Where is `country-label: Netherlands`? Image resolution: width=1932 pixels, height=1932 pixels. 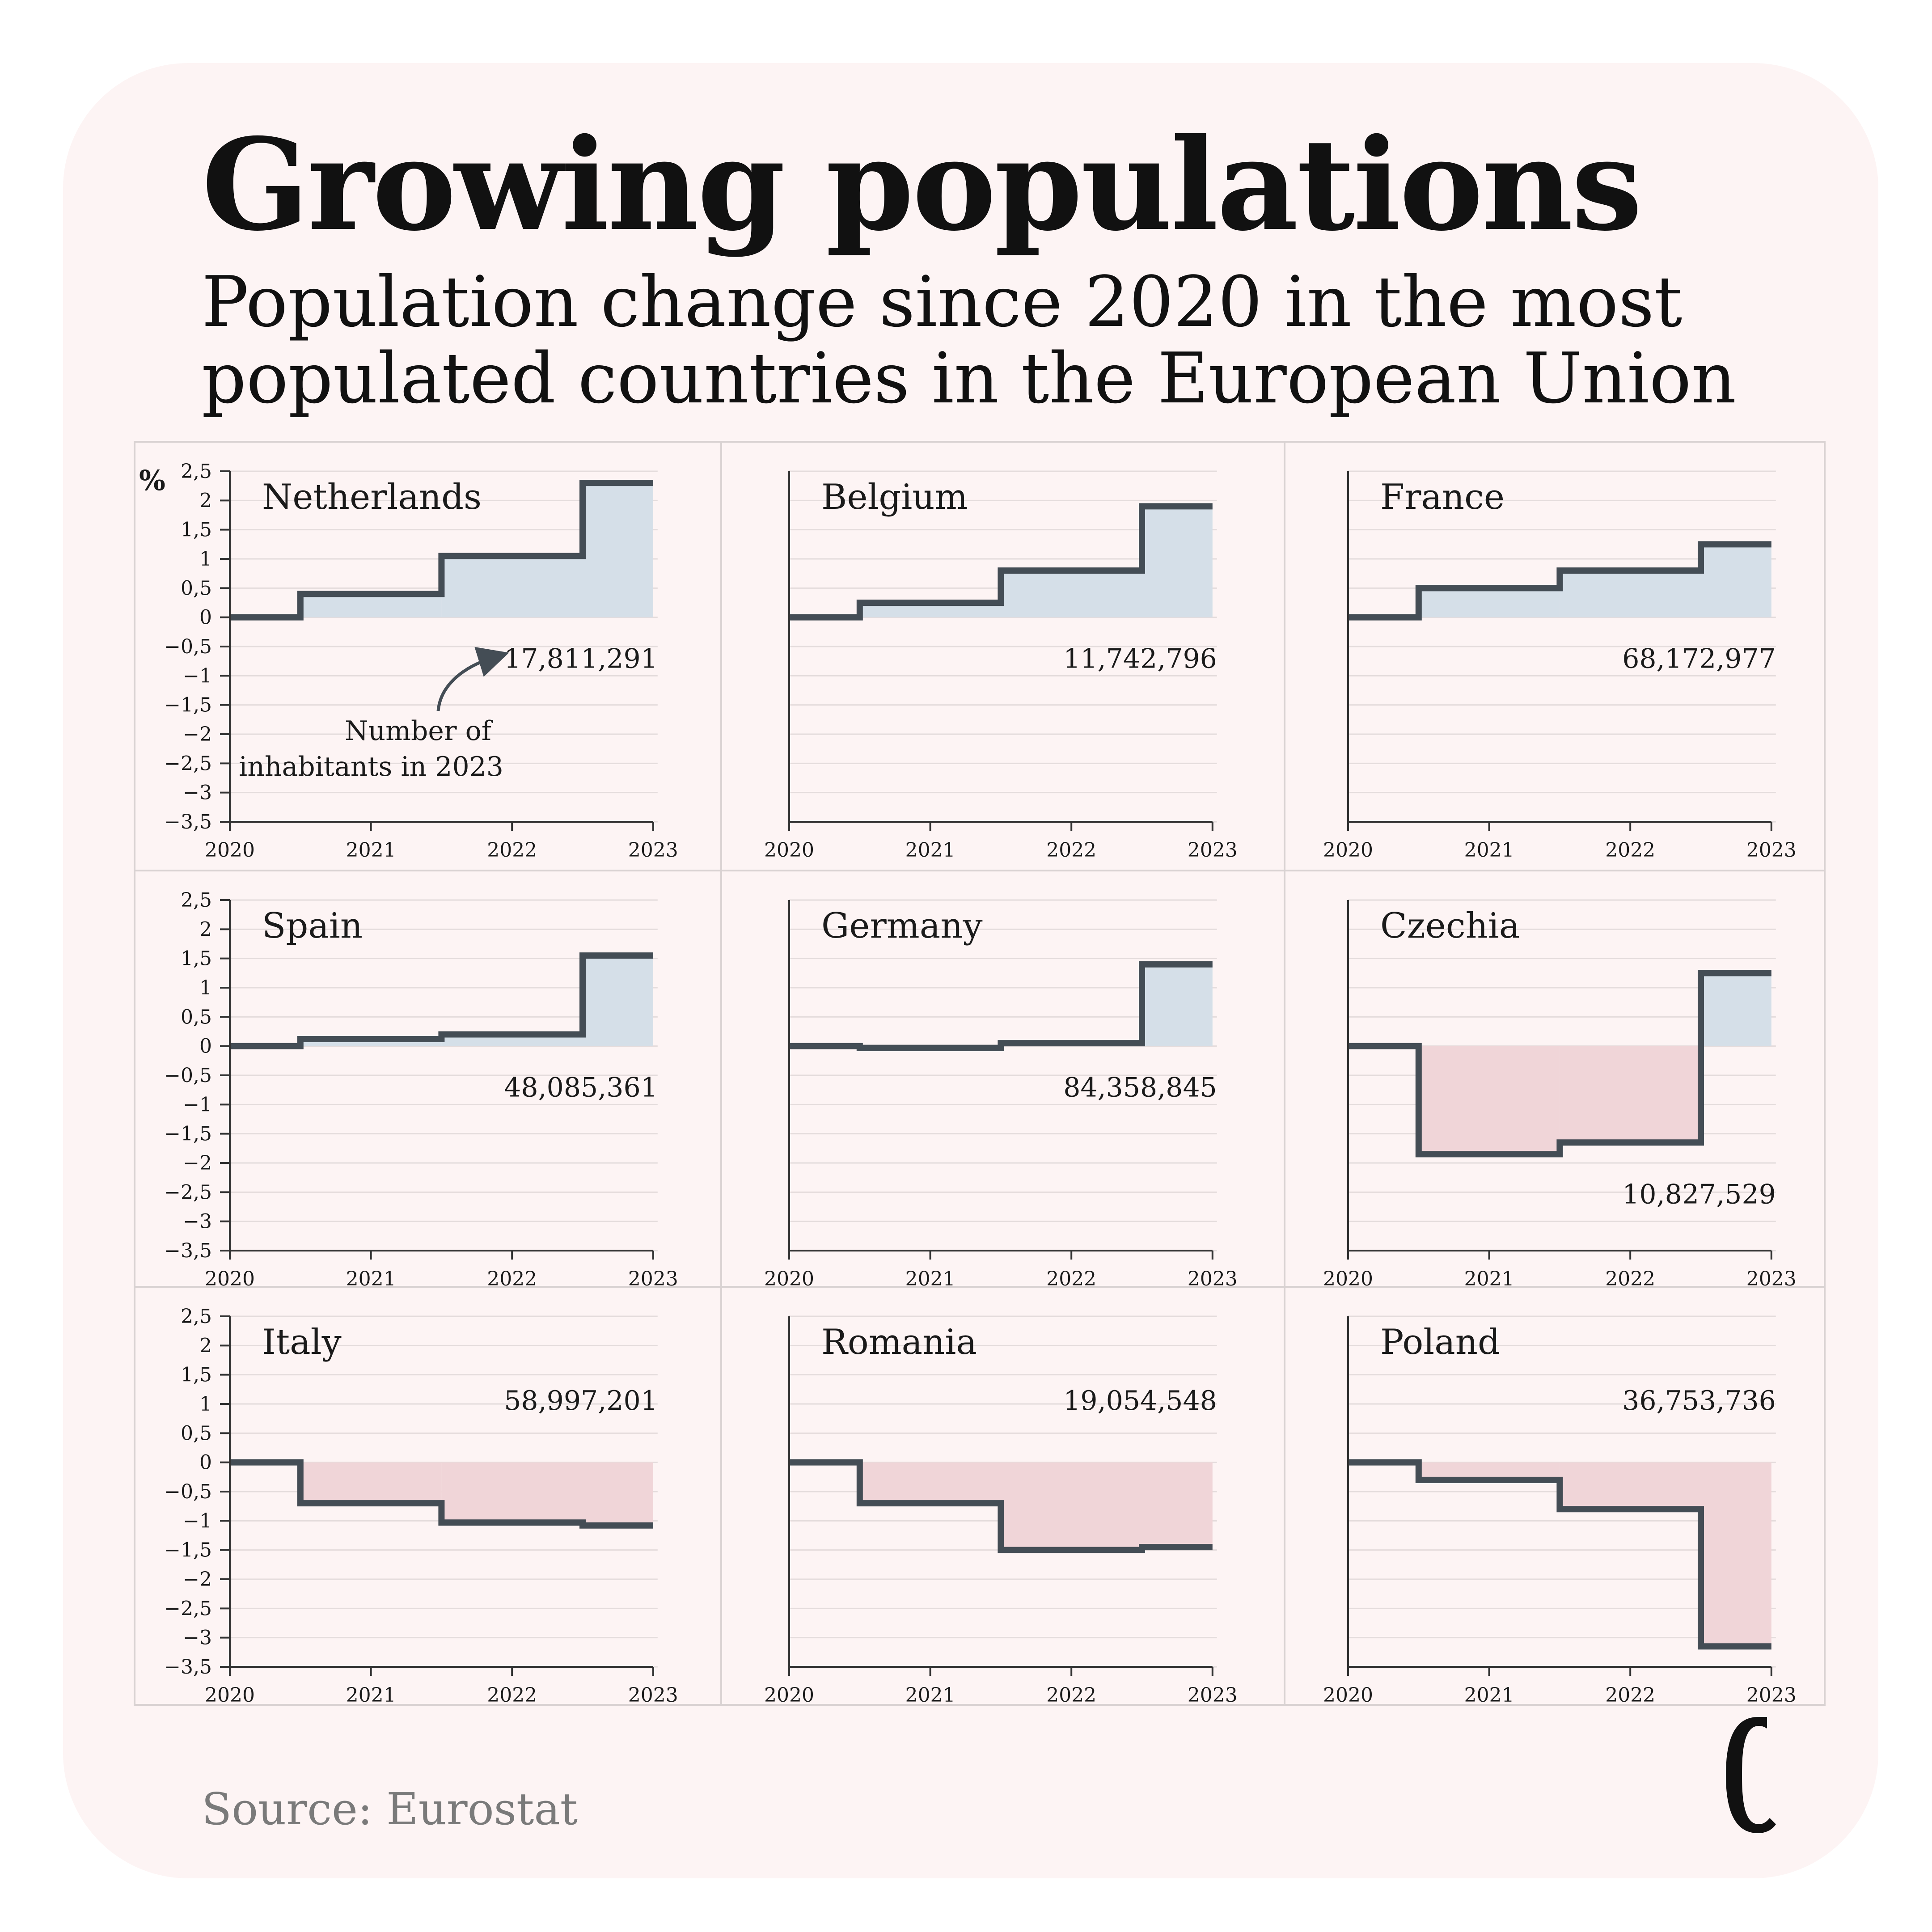
country-label: Netherlands is located at coordinates (372, 497).